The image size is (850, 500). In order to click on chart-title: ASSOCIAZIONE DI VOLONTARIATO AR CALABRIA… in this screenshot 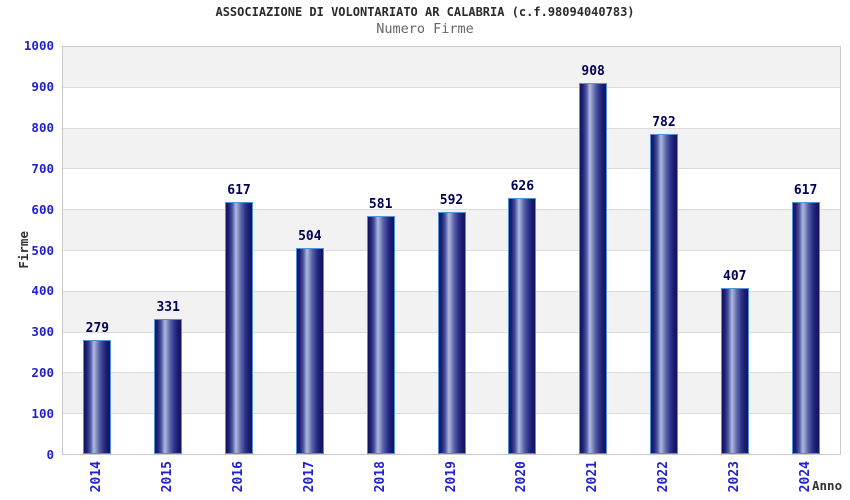, I will do `click(425, 12)`.